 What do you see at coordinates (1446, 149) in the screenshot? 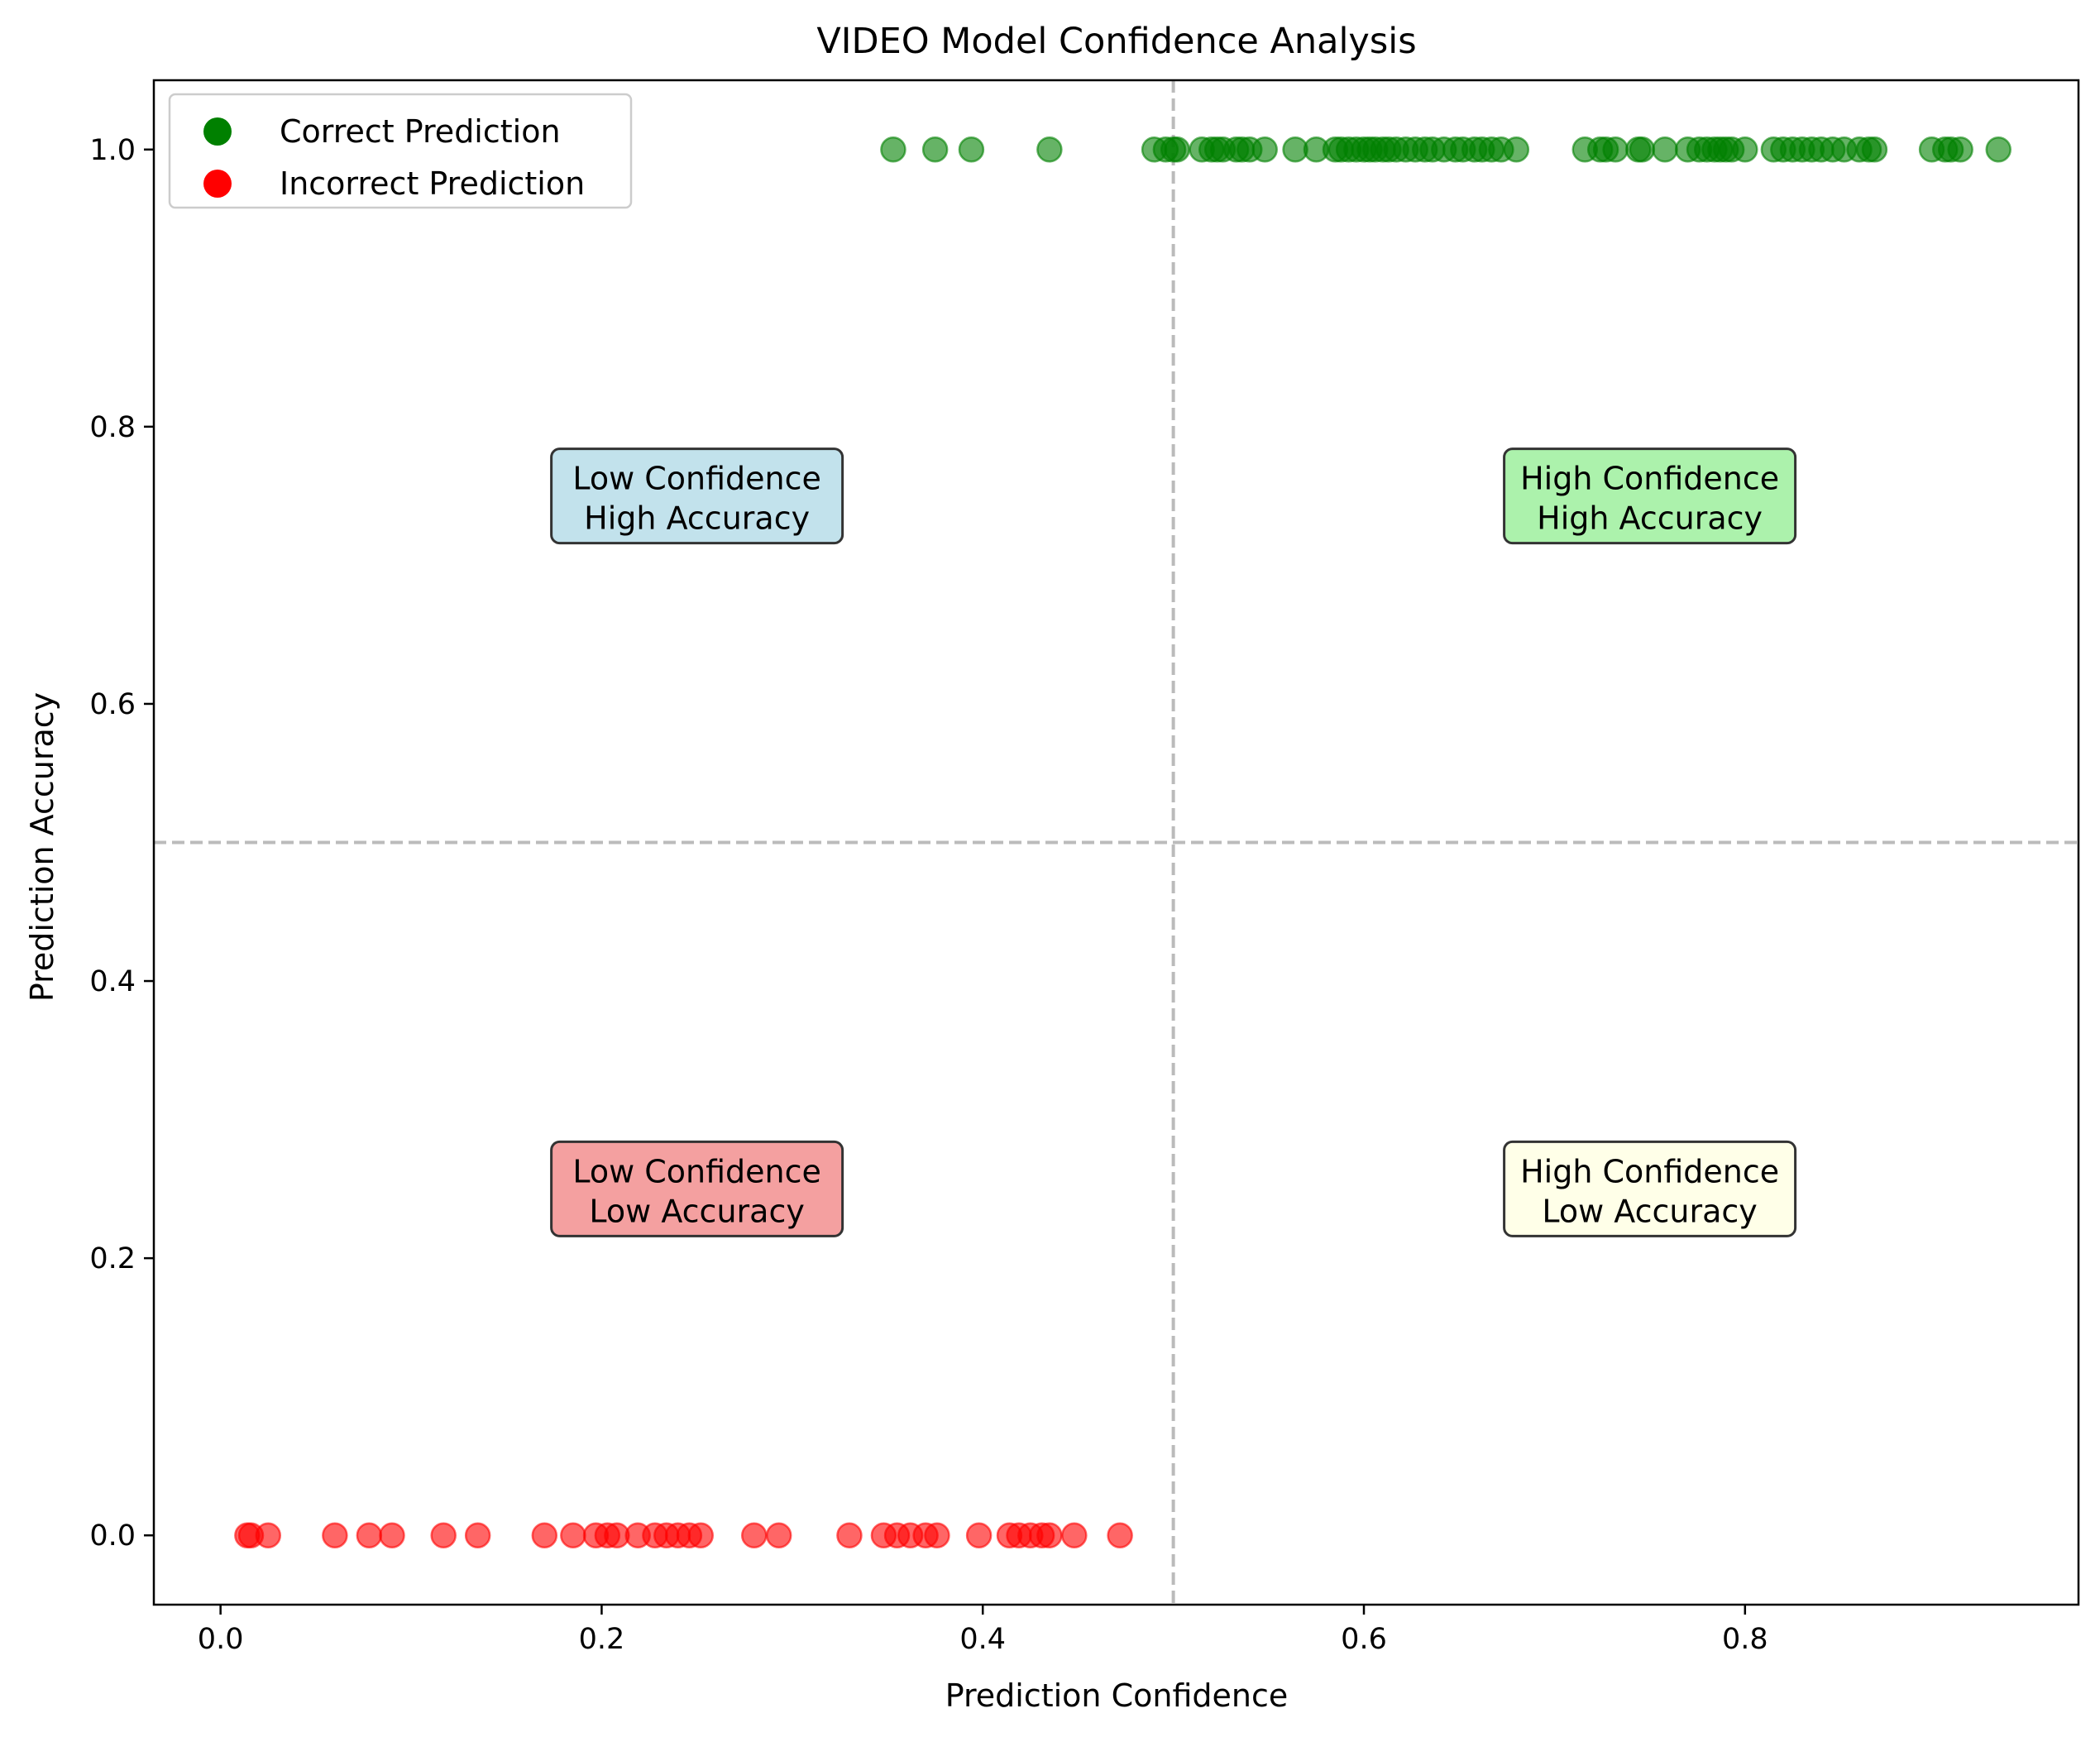
I see `series-correct` at bounding box center [1446, 149].